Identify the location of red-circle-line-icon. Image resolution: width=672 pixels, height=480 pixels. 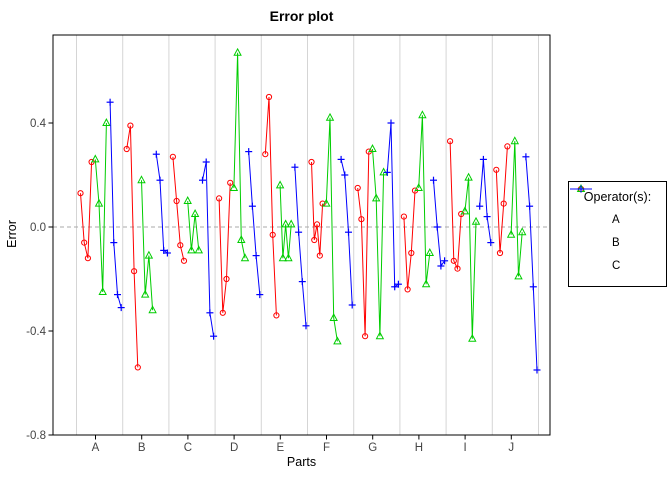
(586, 206).